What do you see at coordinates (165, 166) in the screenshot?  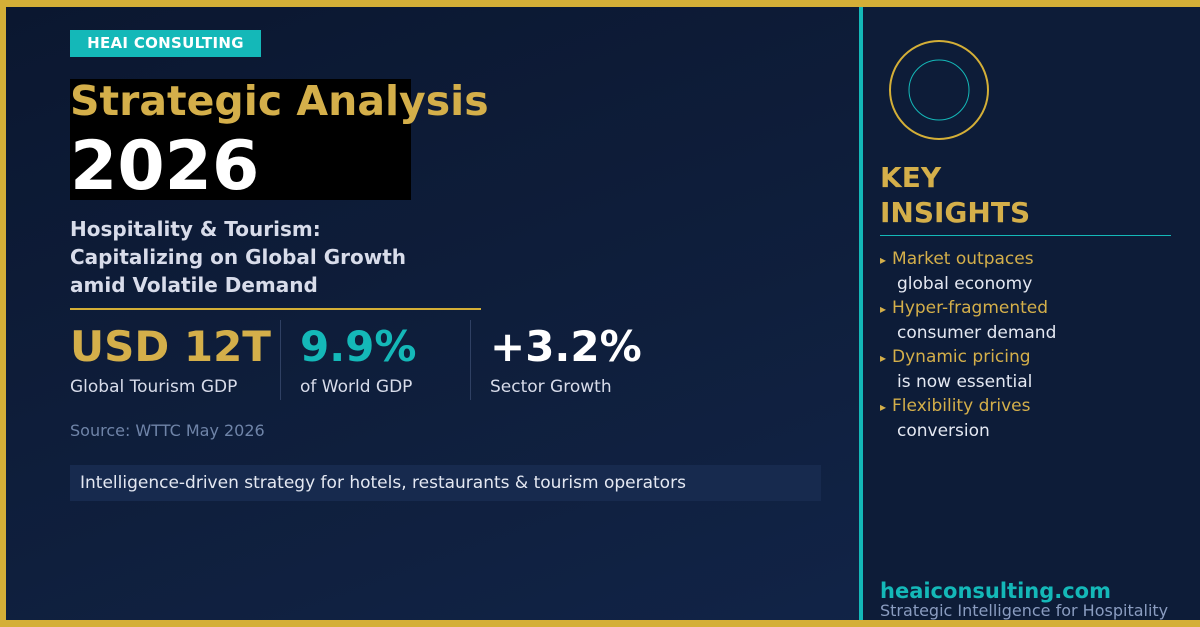 I see `title-year: 2026` at bounding box center [165, 166].